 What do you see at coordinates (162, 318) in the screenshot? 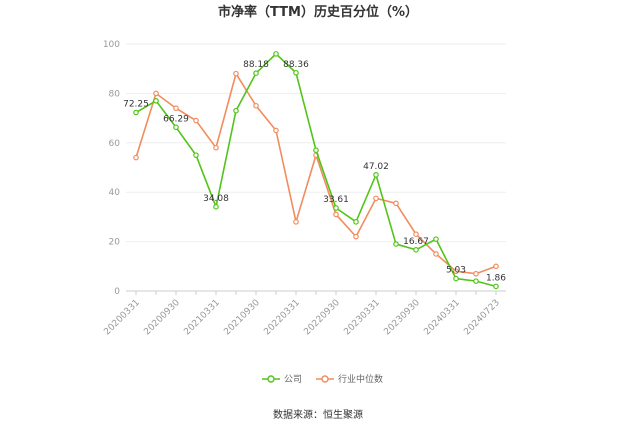
I see `x-tick-label: 20200930` at bounding box center [162, 318].